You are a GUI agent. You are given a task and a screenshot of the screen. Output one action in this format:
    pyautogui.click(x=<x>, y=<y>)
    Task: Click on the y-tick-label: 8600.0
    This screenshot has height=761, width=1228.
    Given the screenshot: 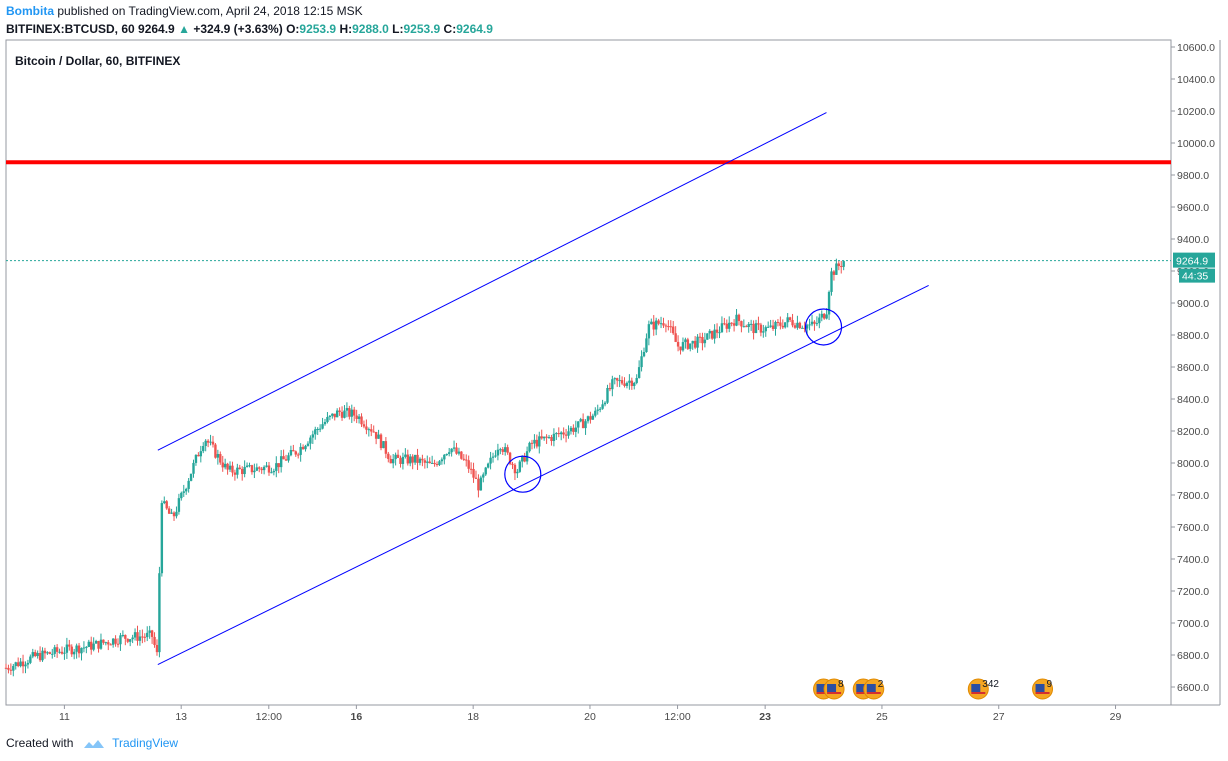 What is the action you would take?
    pyautogui.click(x=1193, y=368)
    